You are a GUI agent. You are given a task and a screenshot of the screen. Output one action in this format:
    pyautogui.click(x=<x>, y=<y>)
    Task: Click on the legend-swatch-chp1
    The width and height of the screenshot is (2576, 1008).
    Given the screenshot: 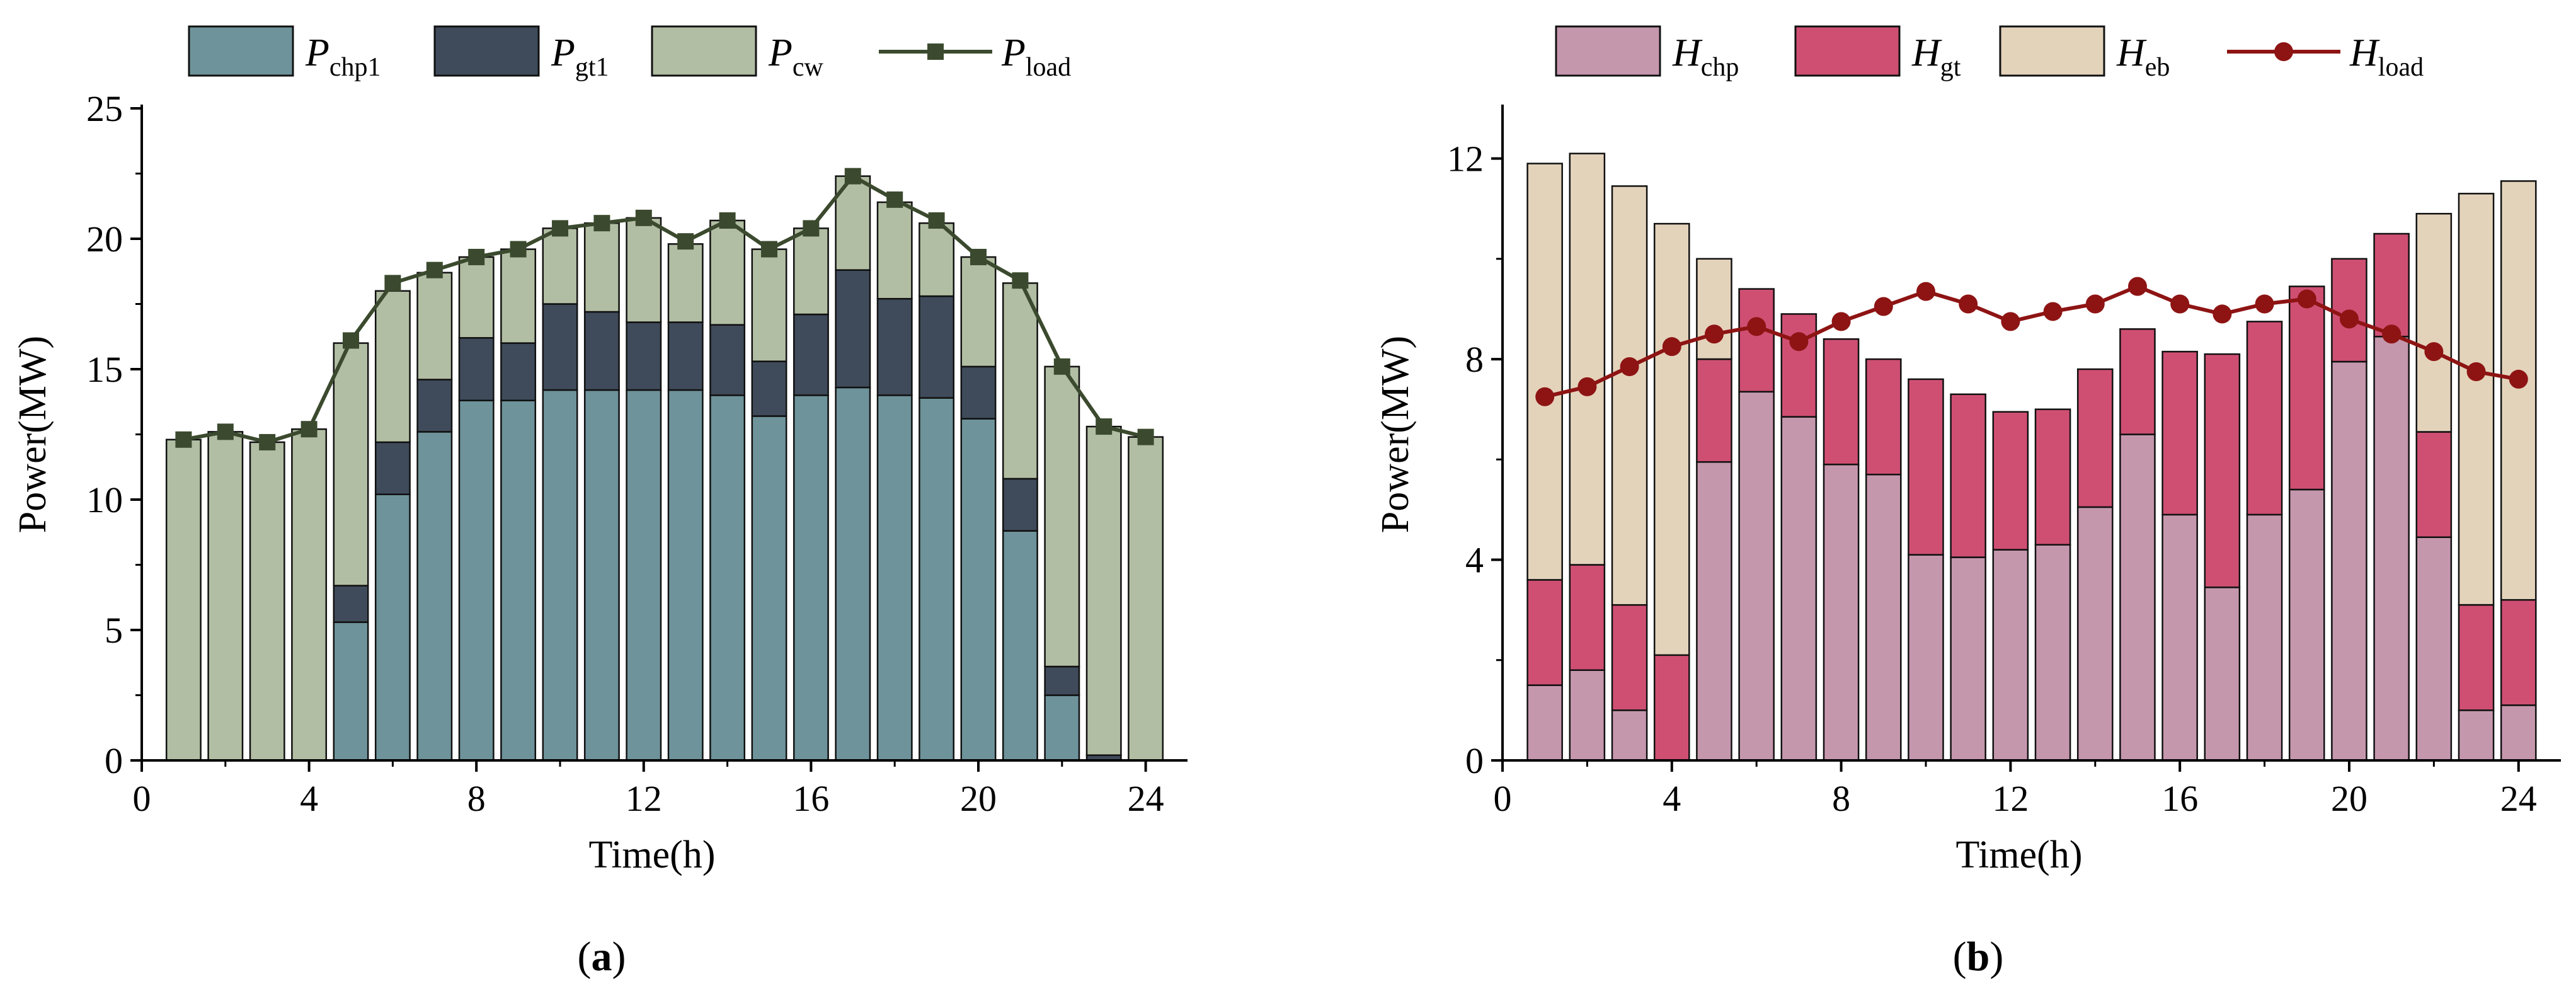 What is the action you would take?
    pyautogui.click(x=241, y=51)
    